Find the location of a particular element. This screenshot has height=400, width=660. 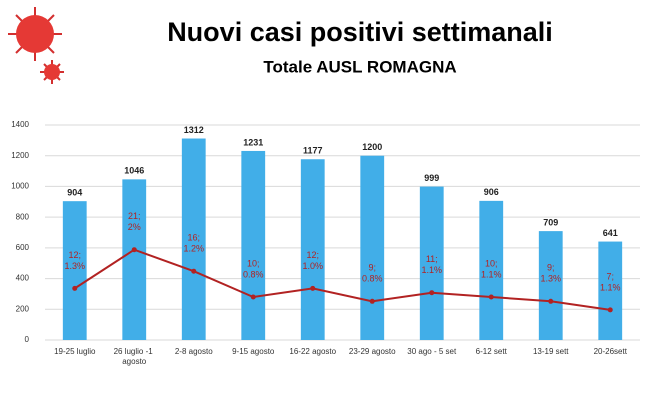

chart-subtitle: Totale AUSL ROMAGNA is located at coordinates (359, 66).